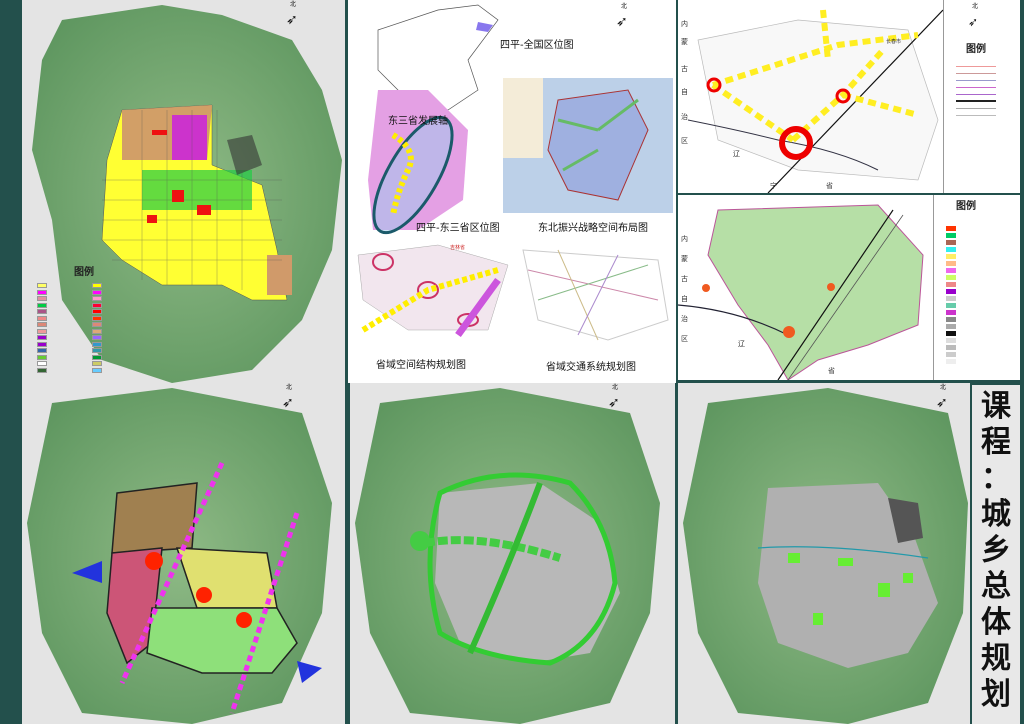  I want to click on national-location-title: 四平-全国区位图, so click(537, 45).